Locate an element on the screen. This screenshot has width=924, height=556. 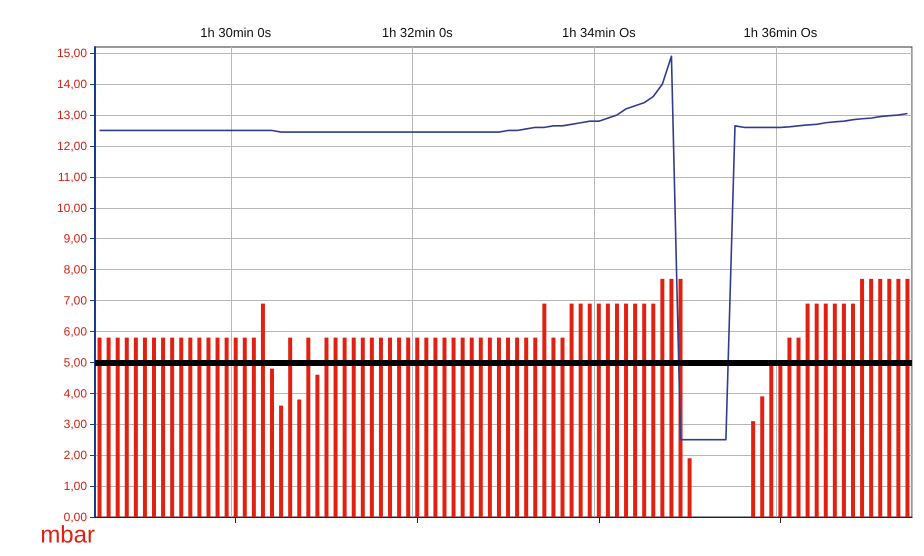
y-tick-label: 15,00 is located at coordinates (72, 53).